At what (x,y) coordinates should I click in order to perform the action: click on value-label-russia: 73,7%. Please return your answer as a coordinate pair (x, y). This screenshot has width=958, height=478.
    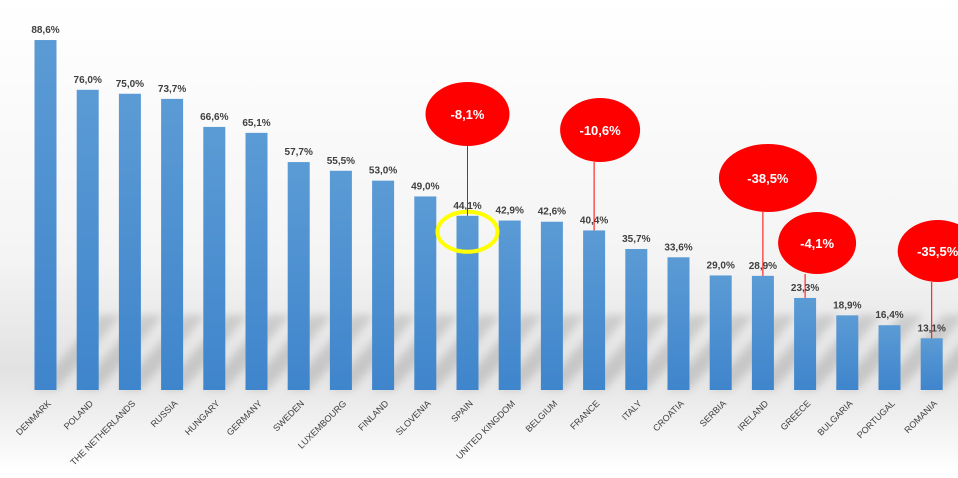
    Looking at the image, I should click on (172, 89).